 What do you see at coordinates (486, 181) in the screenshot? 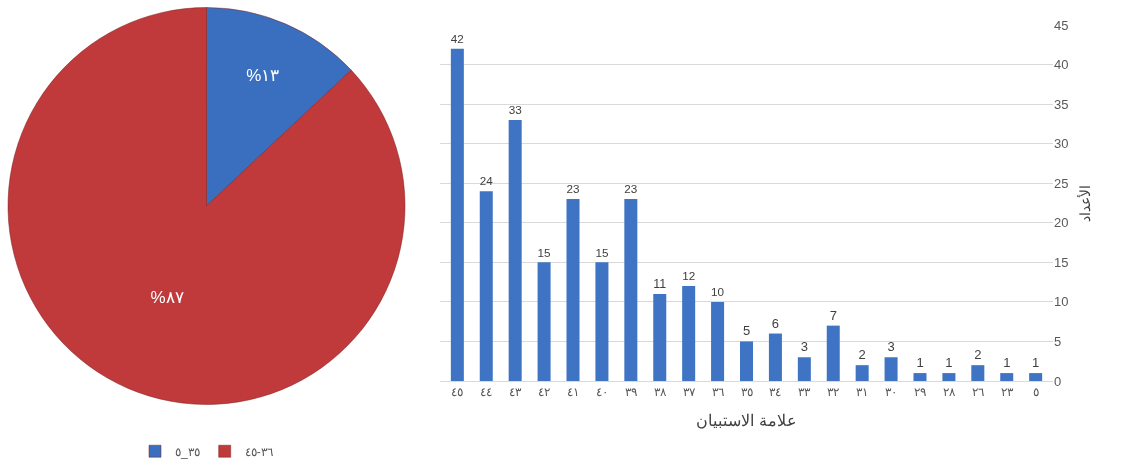
I see `data-label: 24` at bounding box center [486, 181].